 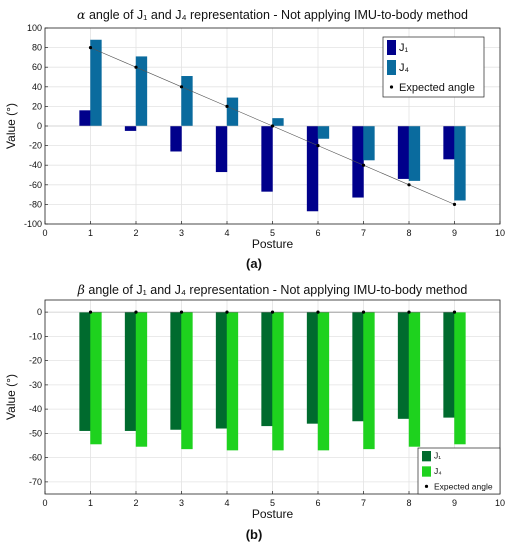 What do you see at coordinates (37, 87) in the screenshot?
I see `y-tick-label: 40` at bounding box center [37, 87].